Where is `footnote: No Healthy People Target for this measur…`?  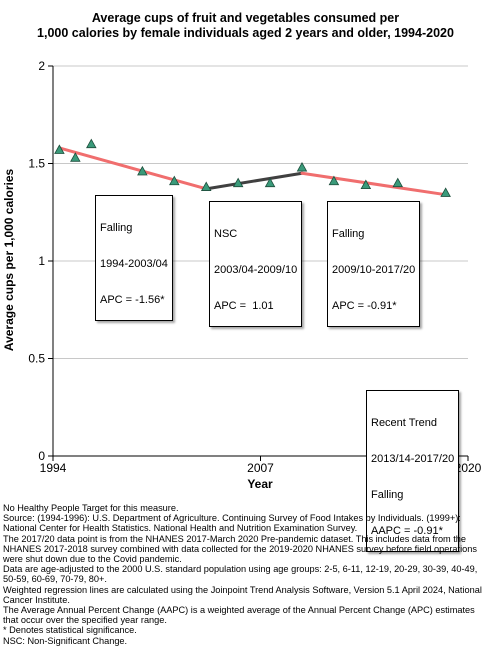 footnote: No Healthy People Target for this measur… is located at coordinates (91, 508).